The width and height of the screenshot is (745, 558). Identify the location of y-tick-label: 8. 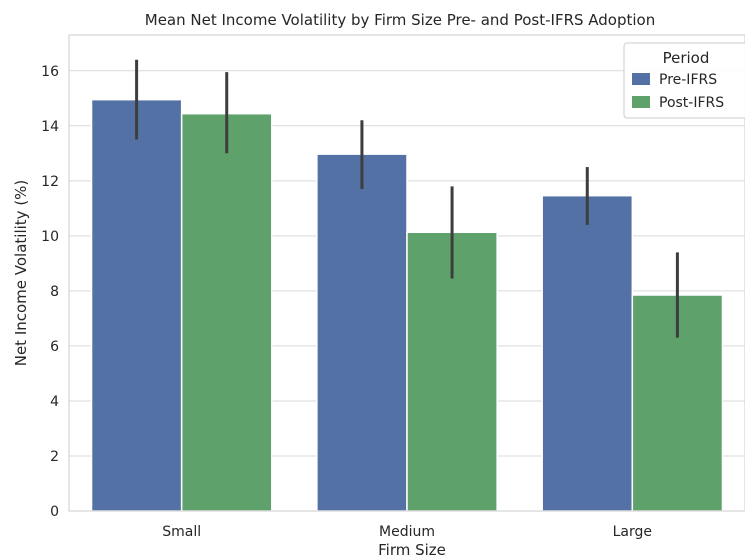
(54, 292).